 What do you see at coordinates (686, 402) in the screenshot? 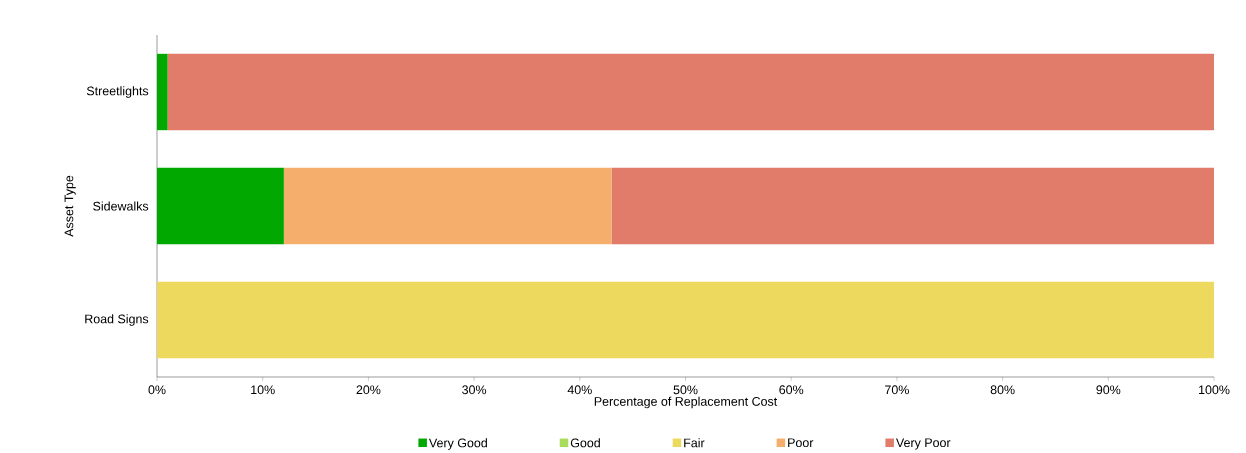
I see `x-axis-title: Percentage of Replacement Cost` at bounding box center [686, 402].